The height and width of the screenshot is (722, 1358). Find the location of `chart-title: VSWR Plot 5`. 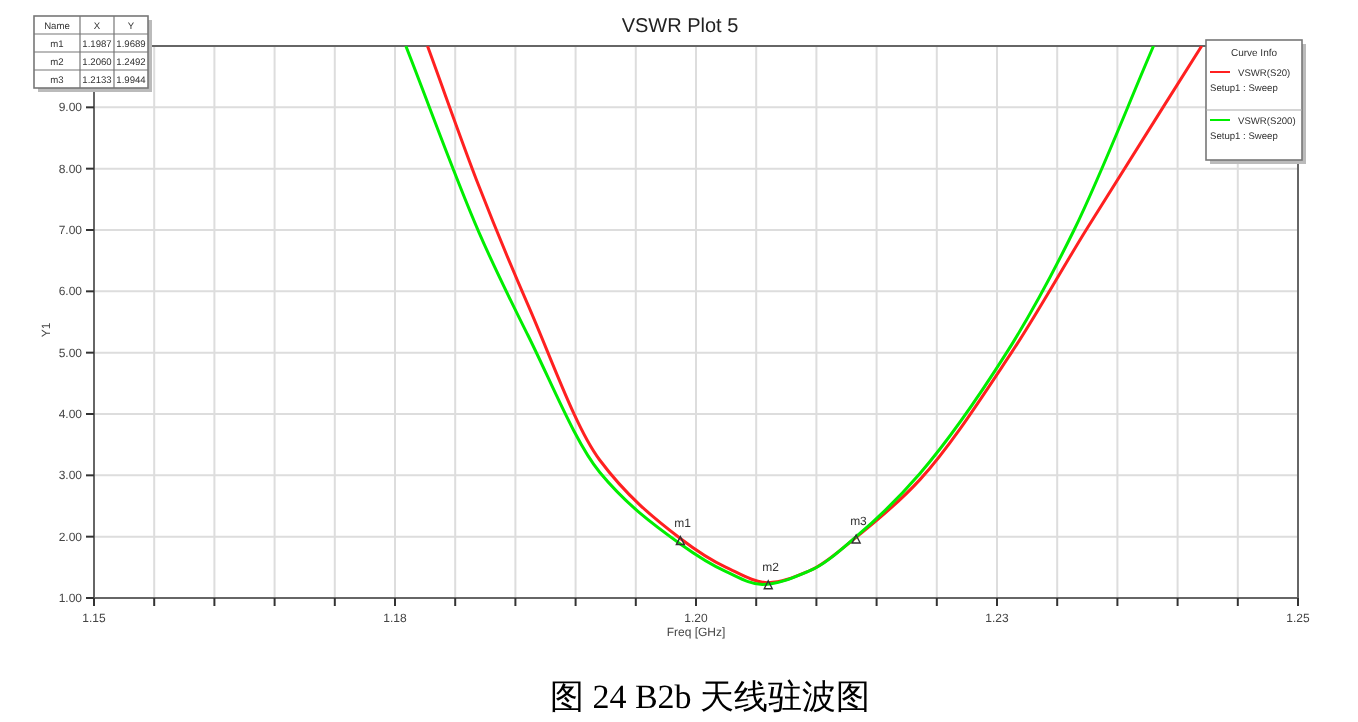

chart-title: VSWR Plot 5 is located at coordinates (680, 27).